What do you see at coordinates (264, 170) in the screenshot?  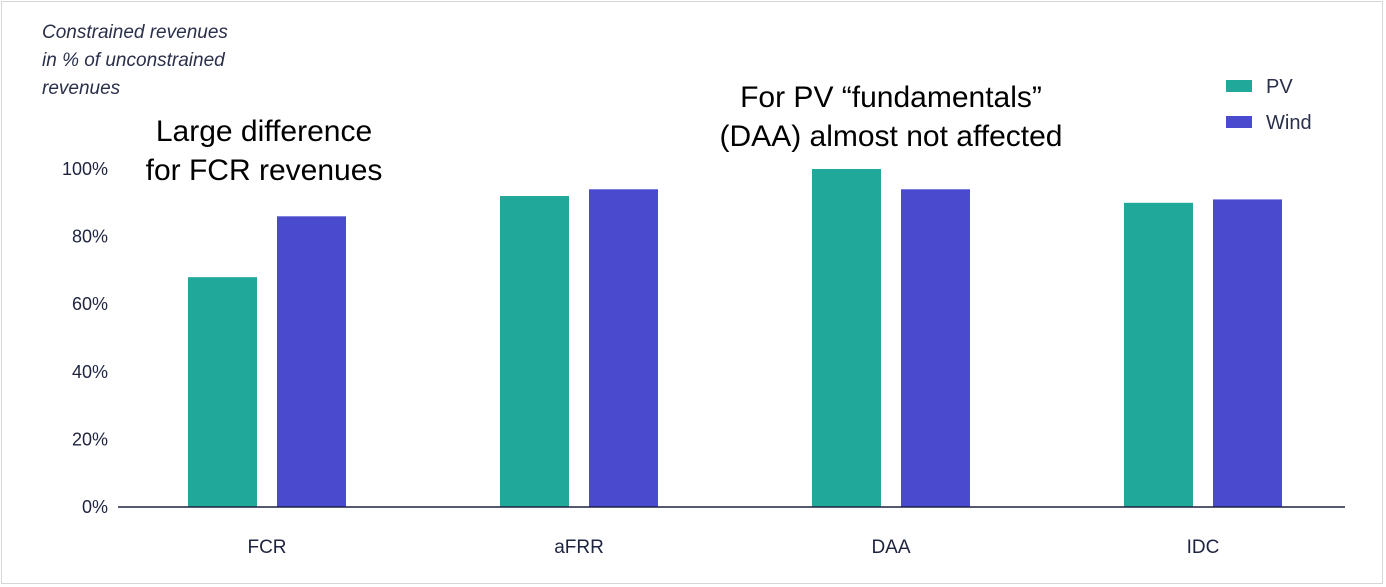 I see `annotation-fcr-line-2: for FCR revenues` at bounding box center [264, 170].